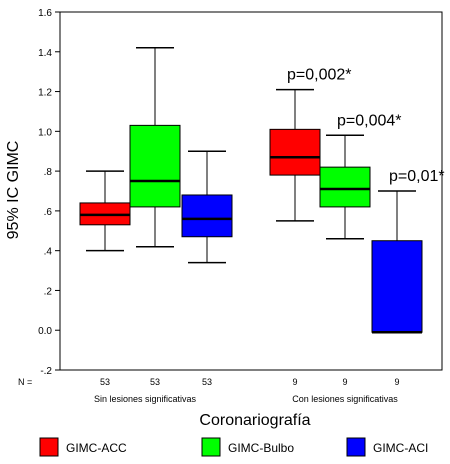 The image size is (450, 464). What do you see at coordinates (211, 447) in the screenshot?
I see `legend-swatch-bulbo` at bounding box center [211, 447].